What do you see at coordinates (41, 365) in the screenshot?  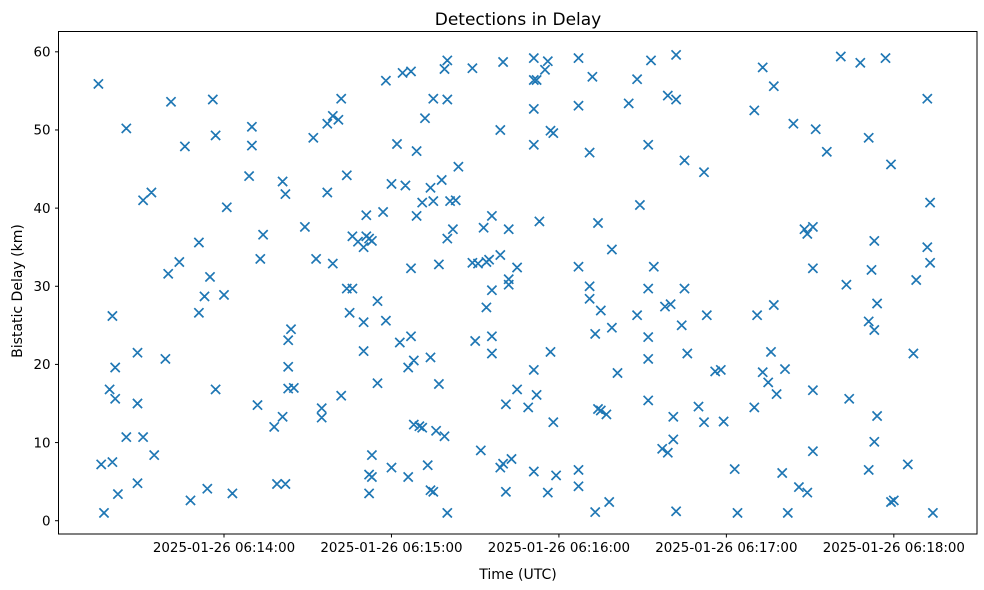 I see `y-tick-label: 20` at bounding box center [41, 365].